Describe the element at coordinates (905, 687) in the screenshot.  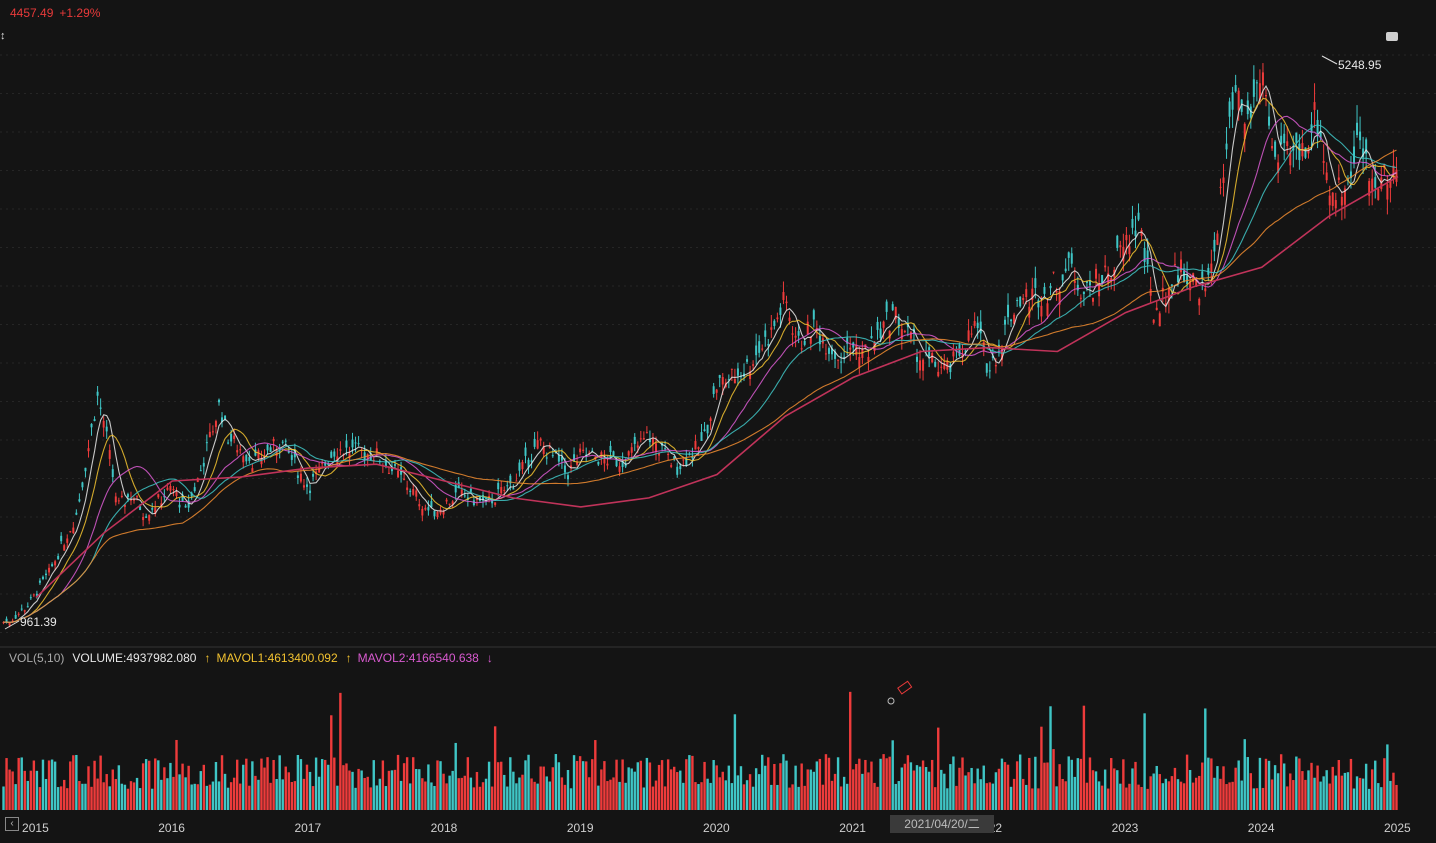
I see `pencil-icon` at that location.